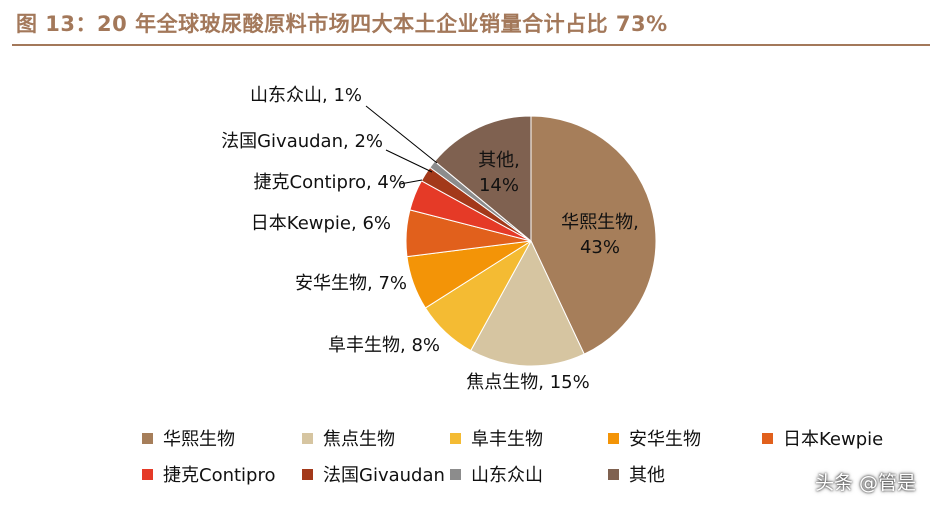  What do you see at coordinates (833, 439) in the screenshot?
I see `legend-label: 日本Kewpie` at bounding box center [833, 439].